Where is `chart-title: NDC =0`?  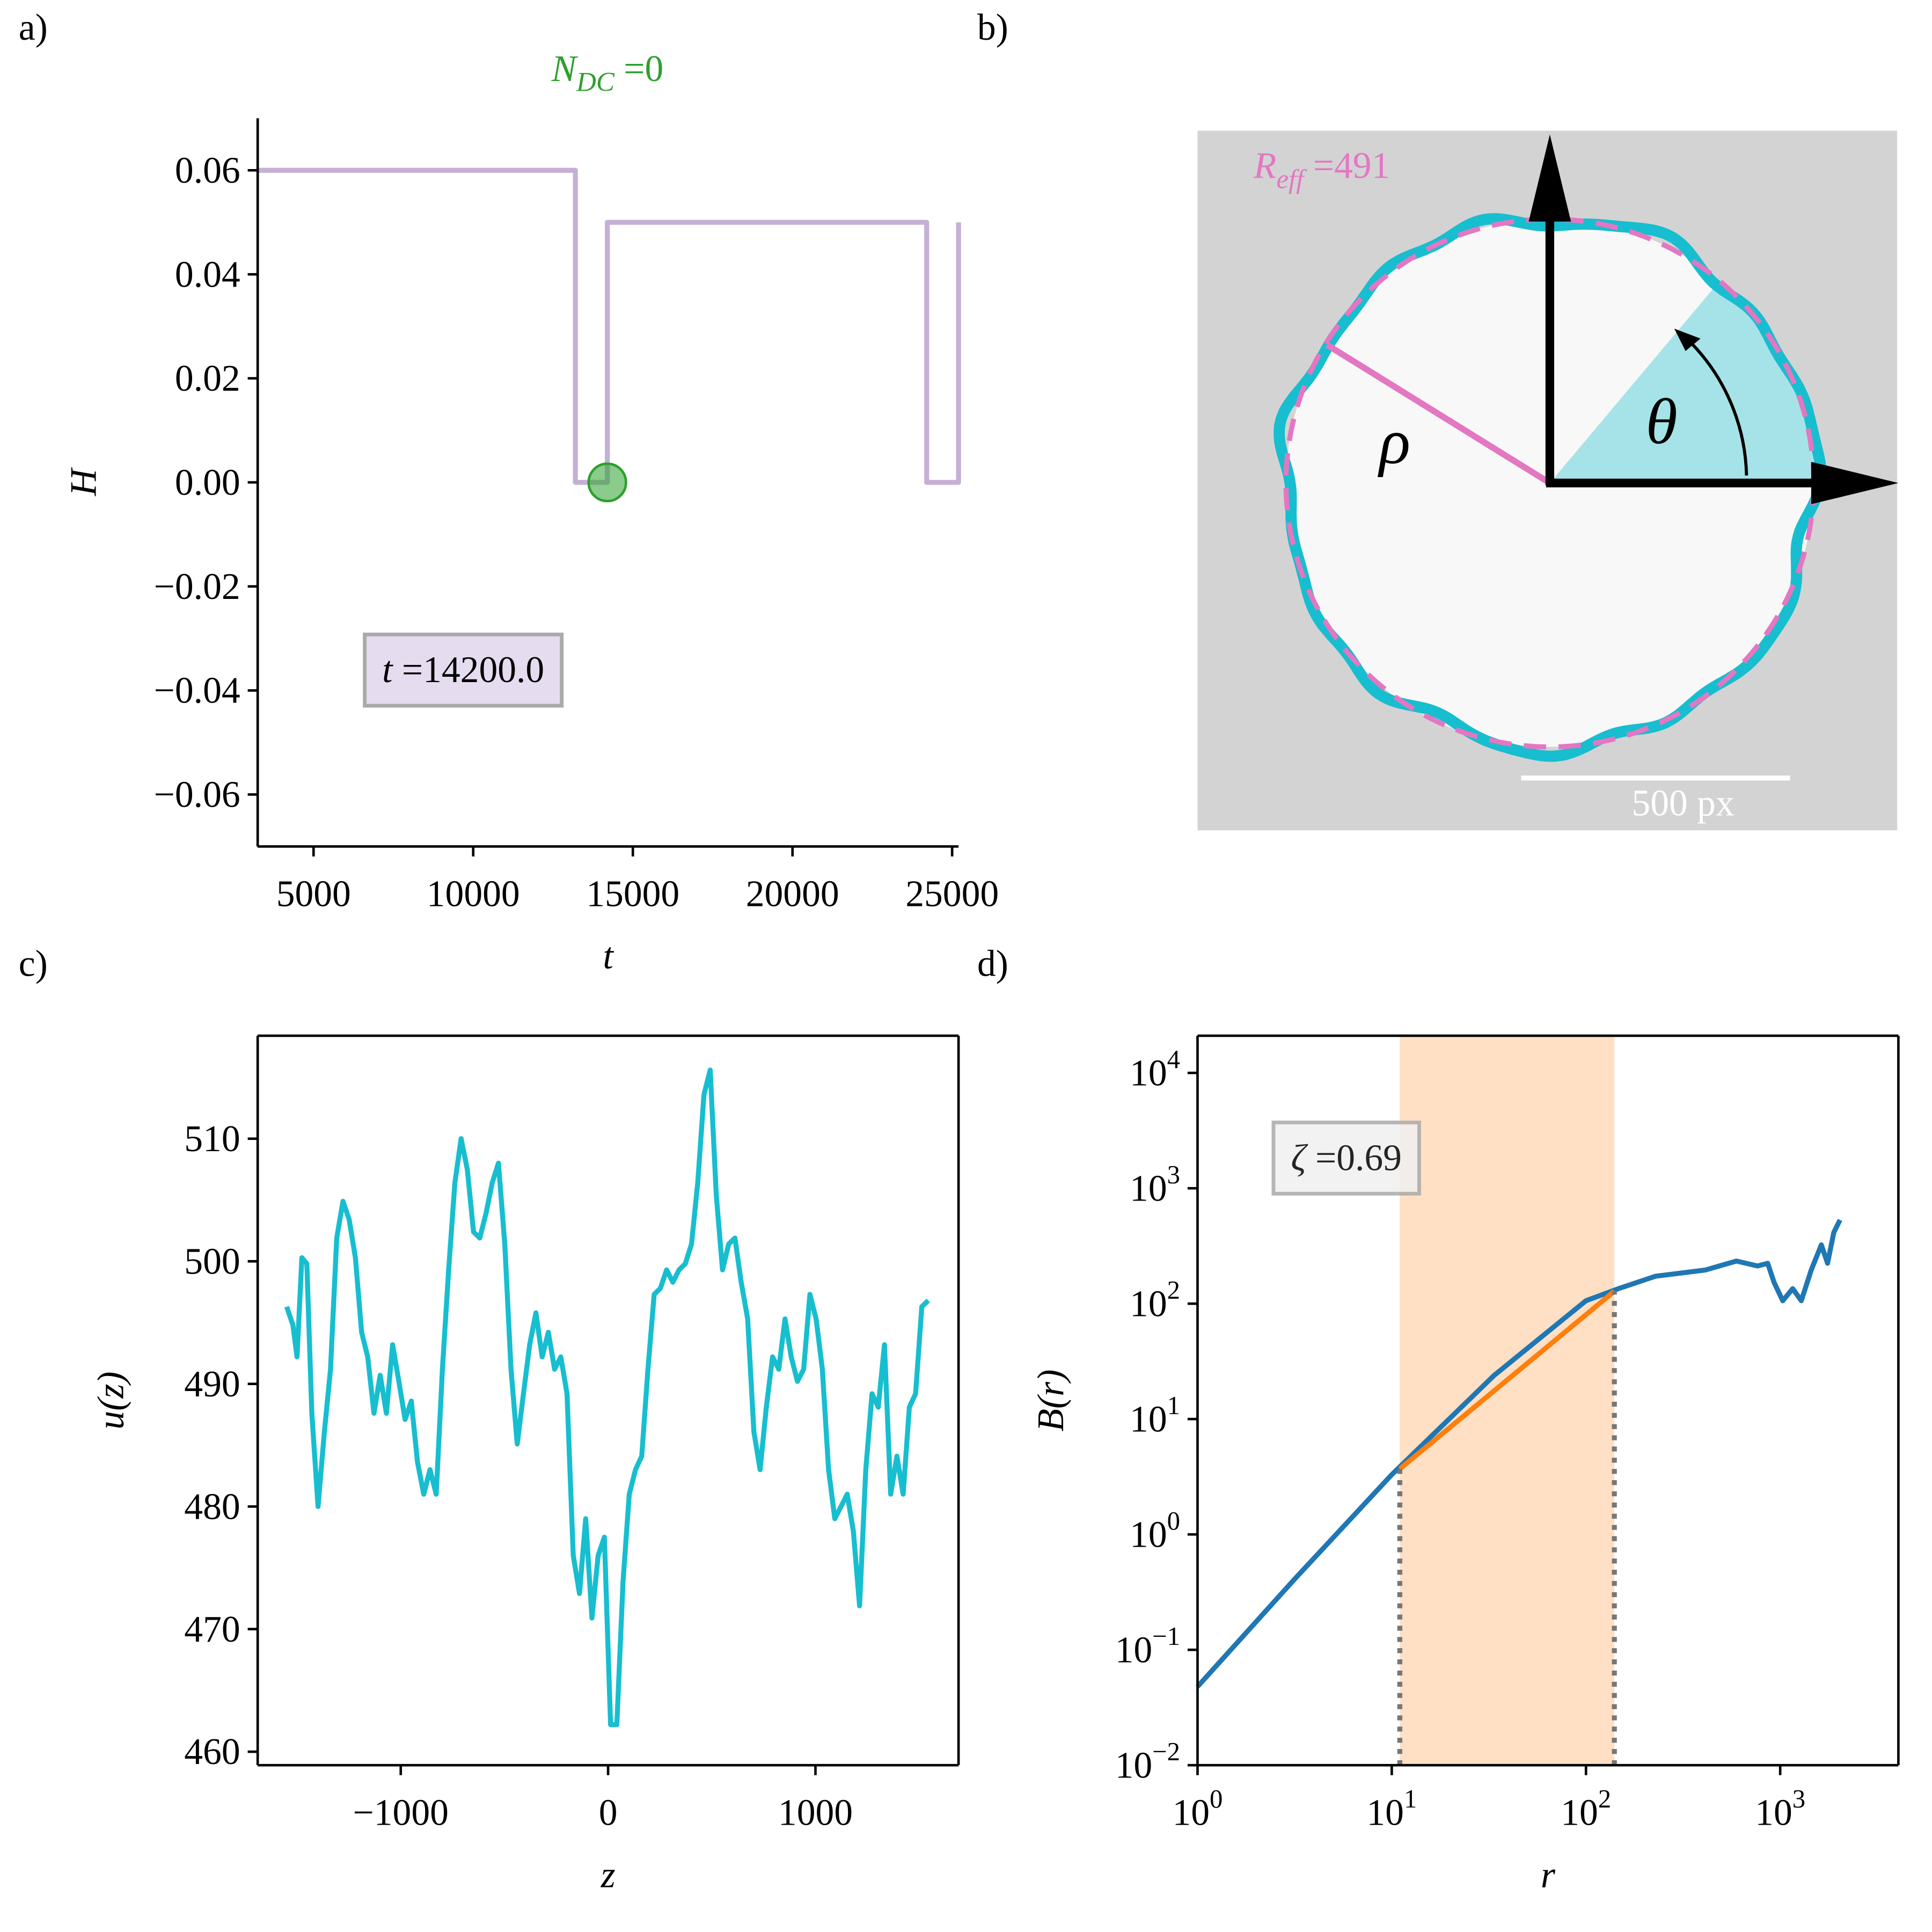 chart-title: NDC =0 is located at coordinates (607, 73).